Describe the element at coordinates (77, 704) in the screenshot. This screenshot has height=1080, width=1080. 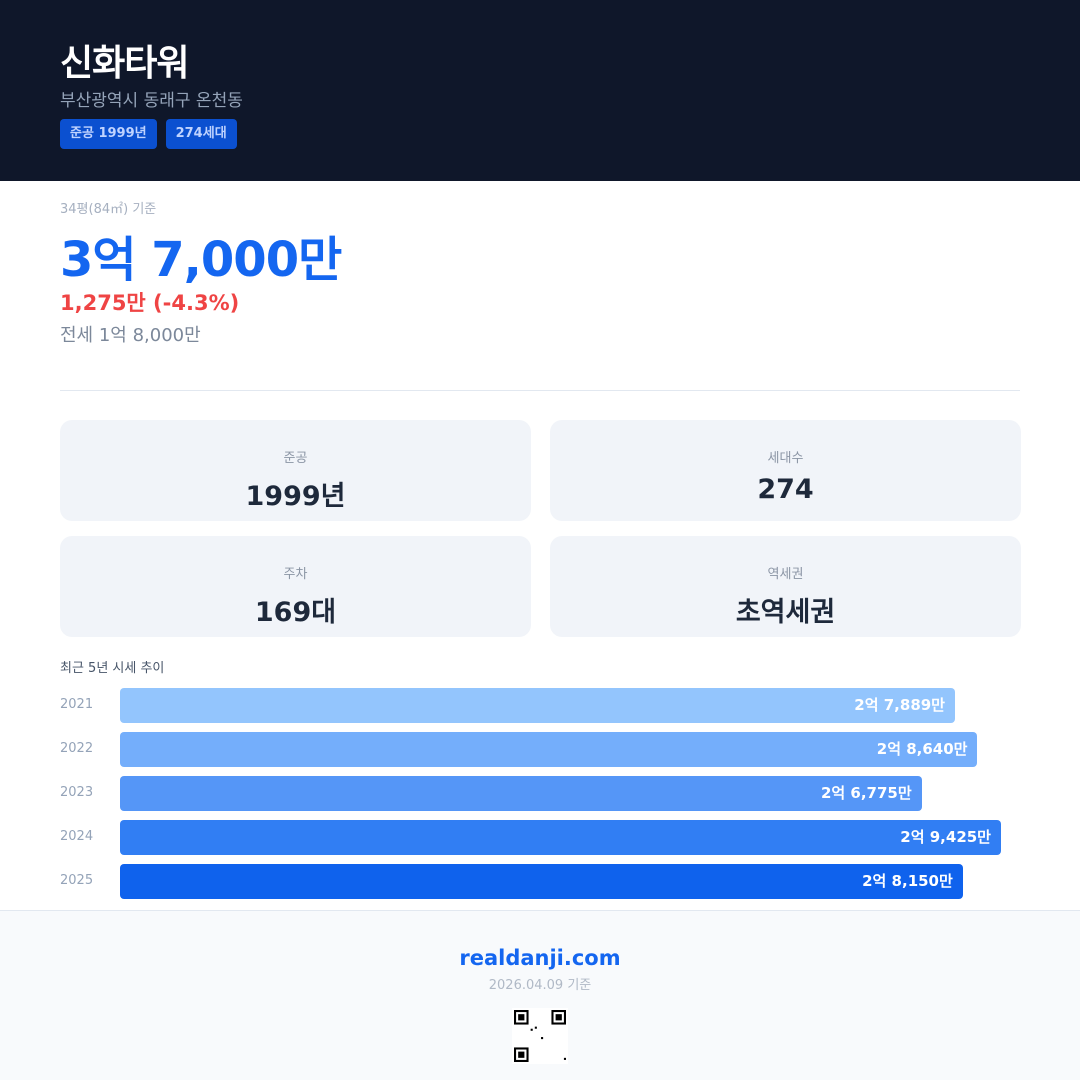
I see `trend-year: 2021` at that location.